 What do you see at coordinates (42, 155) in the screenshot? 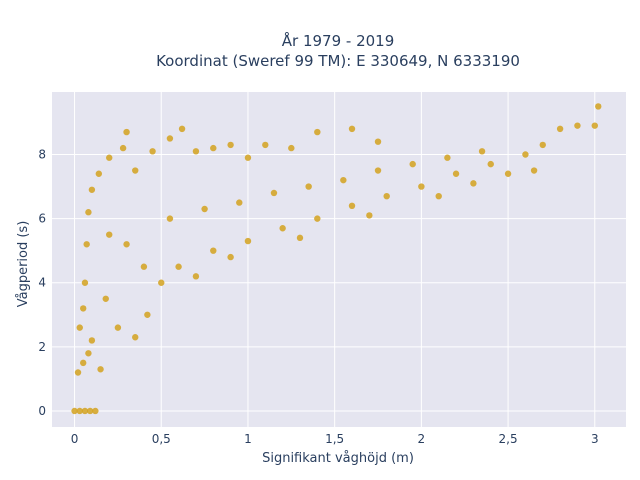
I see `y-tick-label: 8` at bounding box center [42, 155].